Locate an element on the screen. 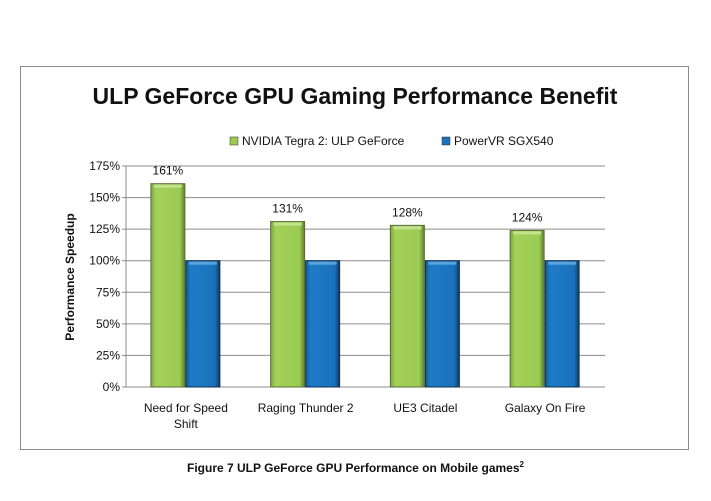 This screenshot has width=711, height=501. y-tick-label: 125% is located at coordinates (104, 229).